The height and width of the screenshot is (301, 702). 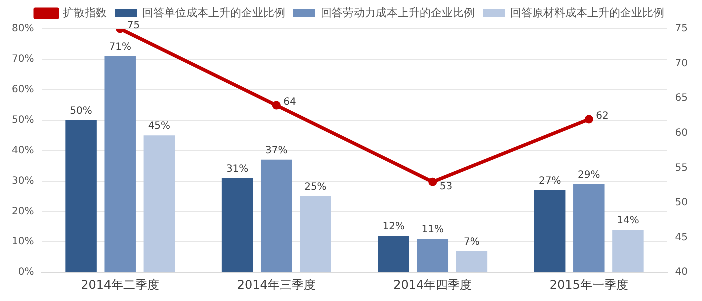 I want to click on y-tick-label: 70%, so click(x=23, y=60).